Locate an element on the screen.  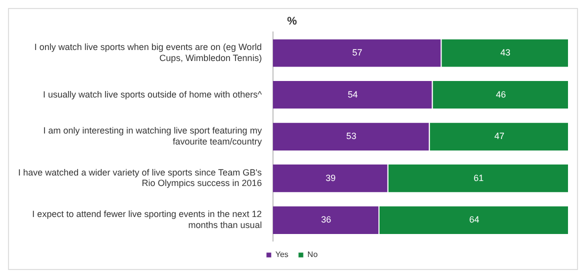
data-label: 47 is located at coordinates (499, 136).